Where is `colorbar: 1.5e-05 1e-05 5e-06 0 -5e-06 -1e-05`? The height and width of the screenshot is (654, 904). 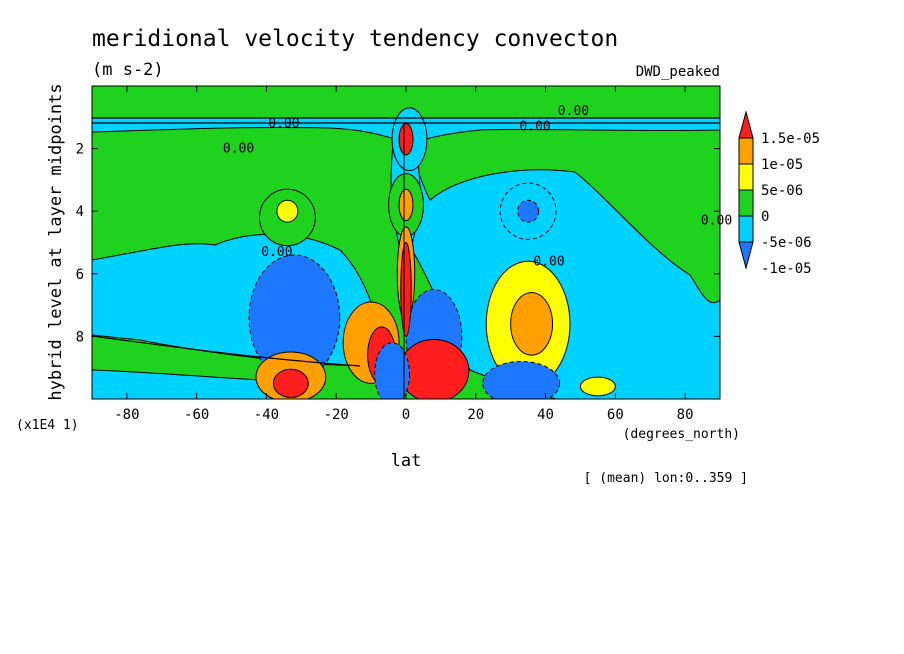
colorbar: 1.5e-05 1e-05 5e-06 0 -5e-06 -1e-05 is located at coordinates (779, 193).